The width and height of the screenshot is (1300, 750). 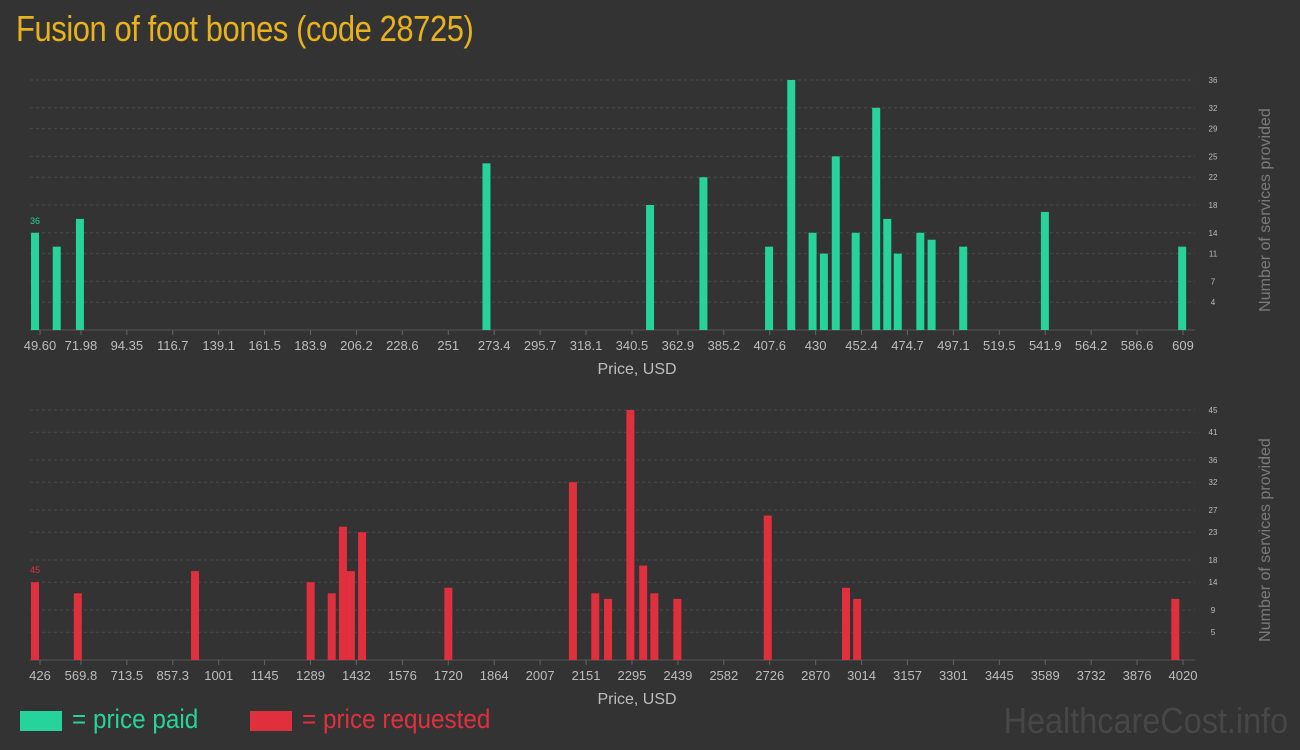 What do you see at coordinates (1045, 345) in the screenshot?
I see `paid-x-tick-label: 541.9` at bounding box center [1045, 345].